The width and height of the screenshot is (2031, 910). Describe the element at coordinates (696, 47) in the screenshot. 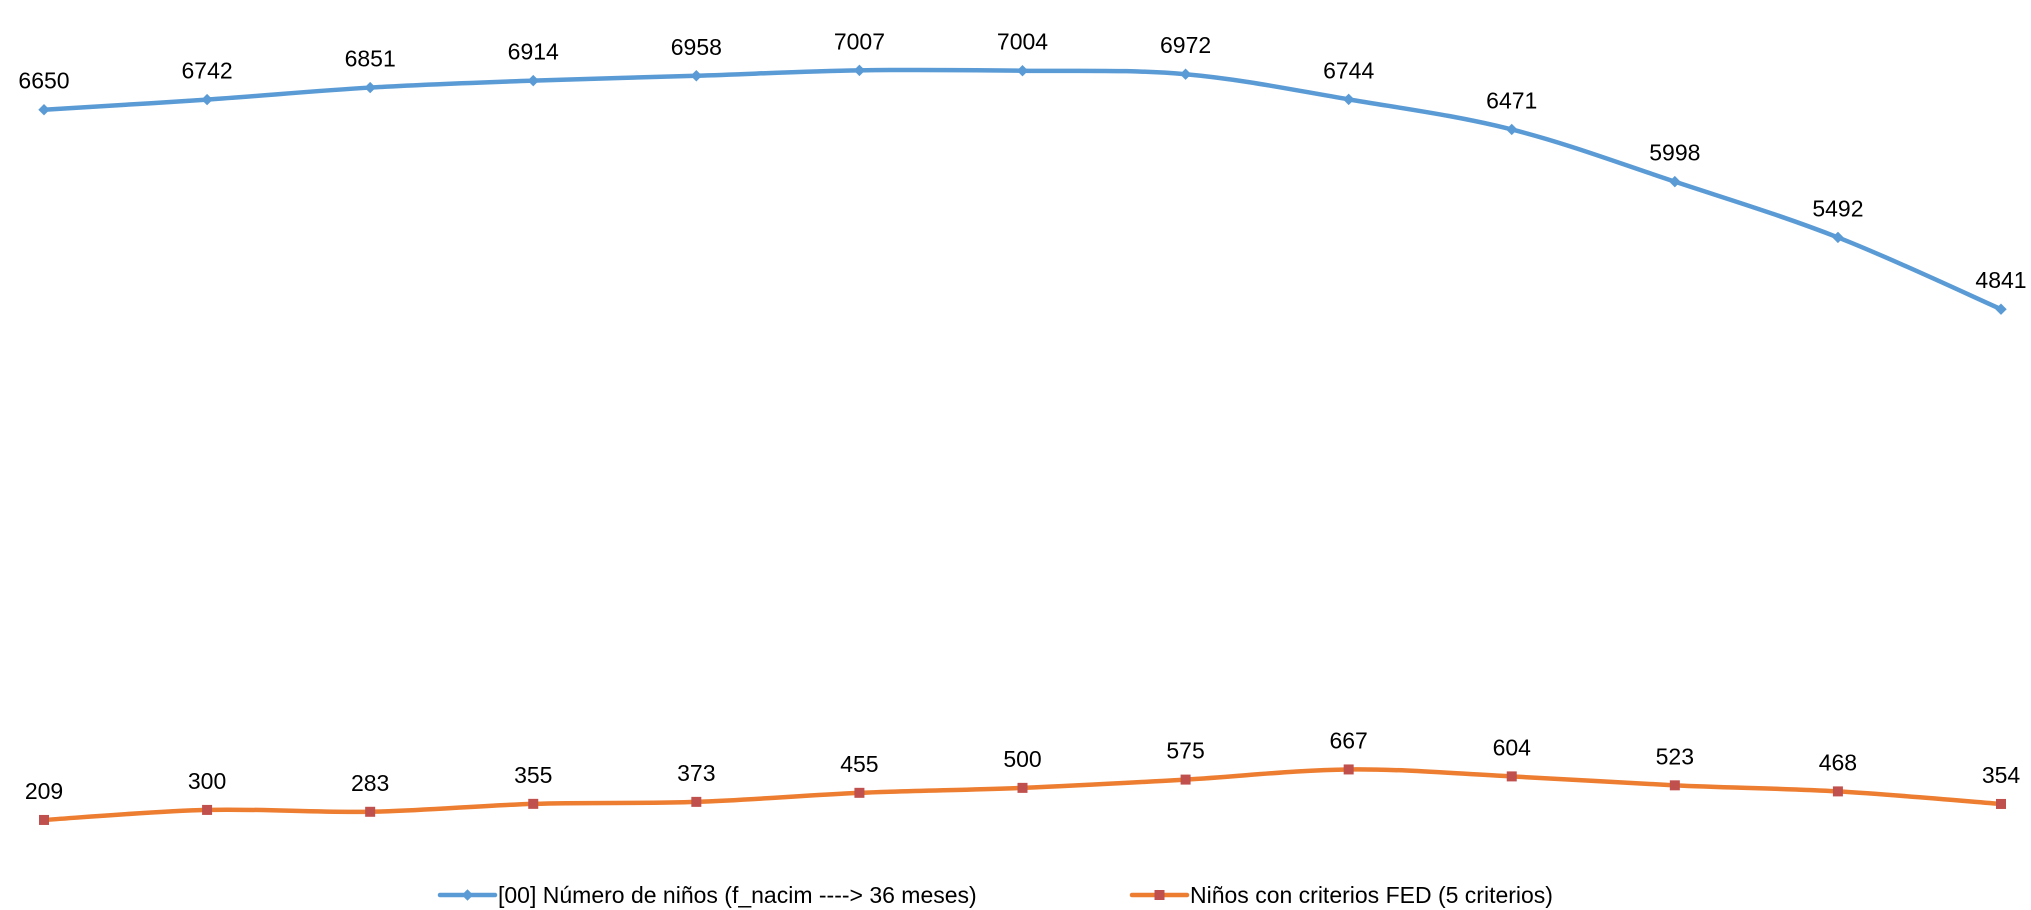

I see `data-label-s0-4: 6958` at that location.